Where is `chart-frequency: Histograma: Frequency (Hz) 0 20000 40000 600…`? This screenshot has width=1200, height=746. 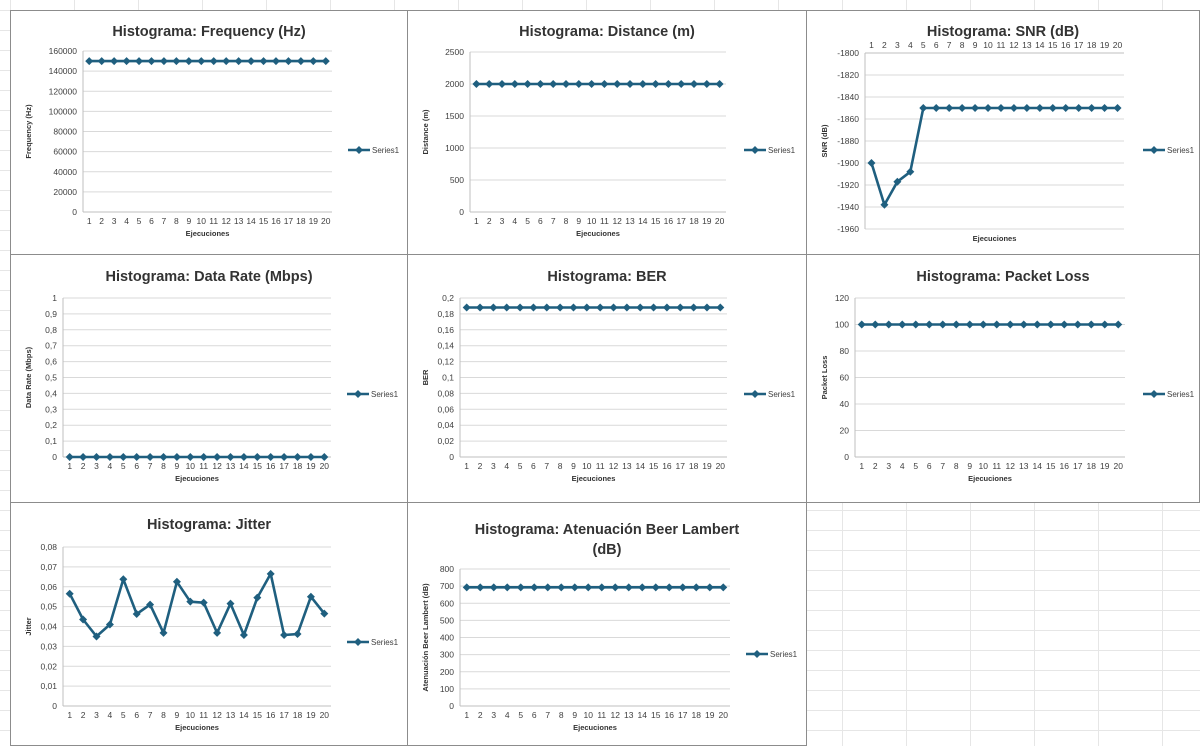 chart-frequency: Histograma: Frequency (Hz) 0 20000 40000 600… is located at coordinates (209, 132).